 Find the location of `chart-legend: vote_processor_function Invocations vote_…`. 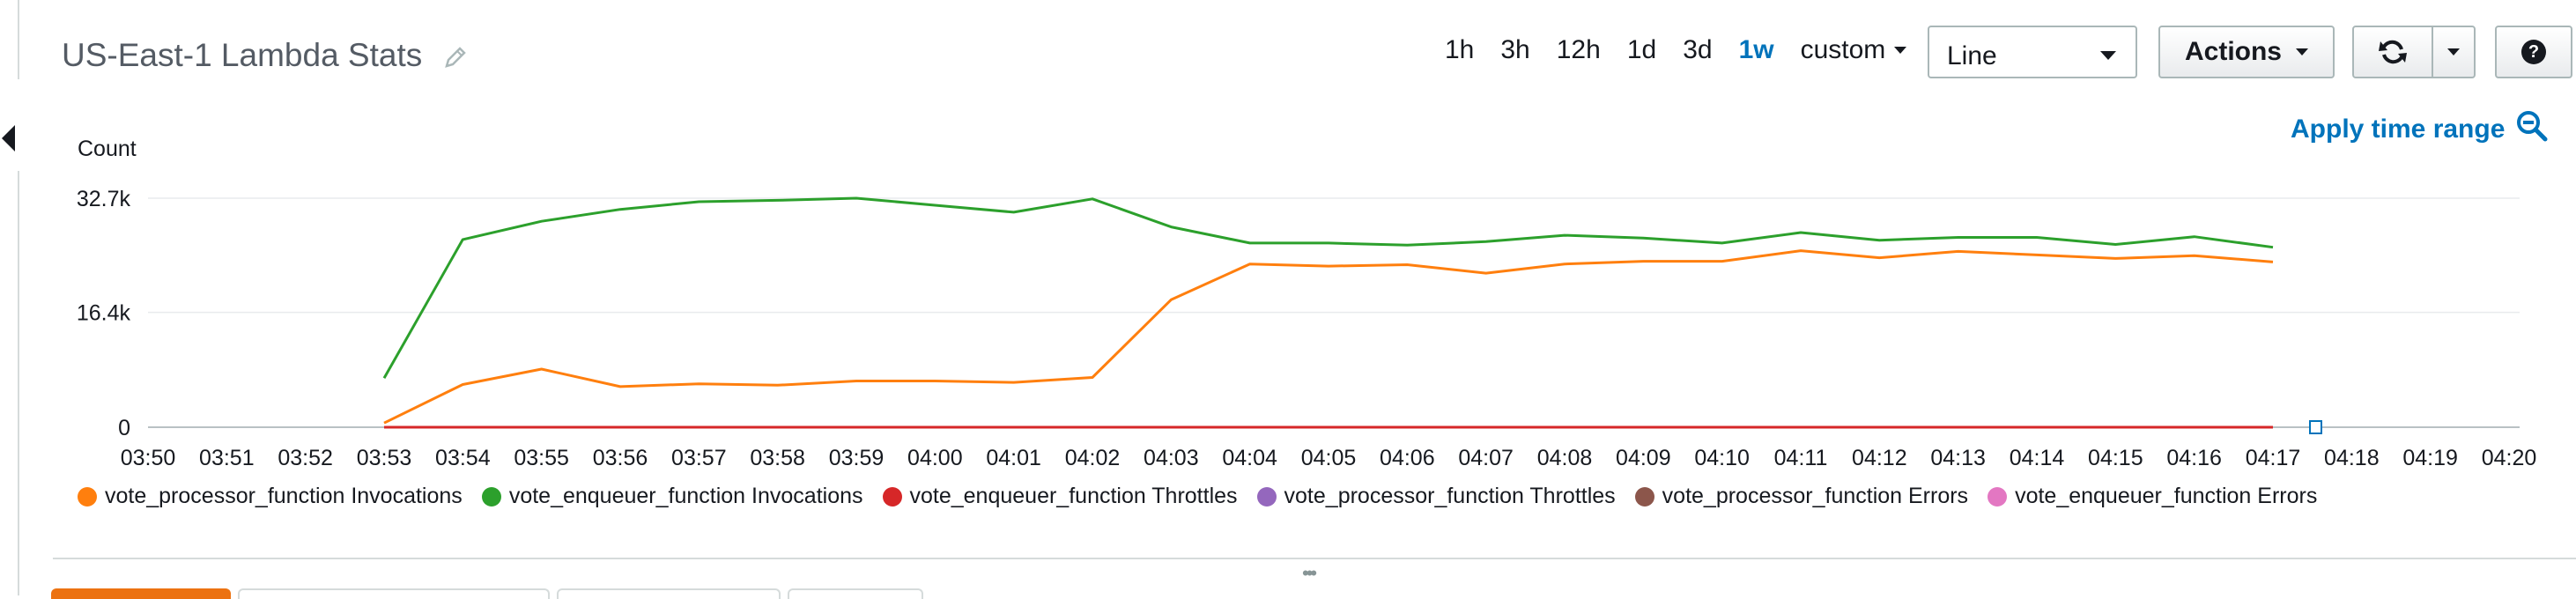

chart-legend: vote_processor_function Invocations vote_… is located at coordinates (1207, 496).